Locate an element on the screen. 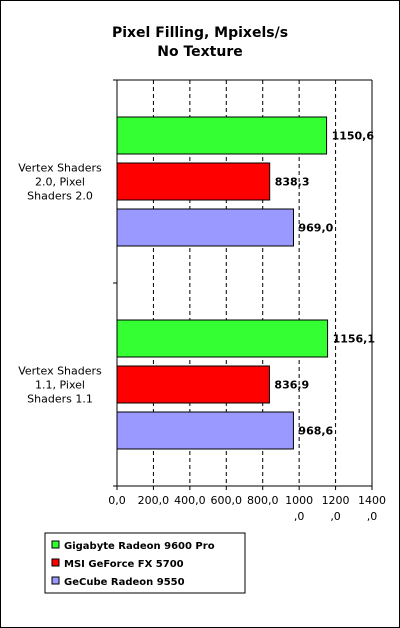  data-label: 838,3 is located at coordinates (292, 182).